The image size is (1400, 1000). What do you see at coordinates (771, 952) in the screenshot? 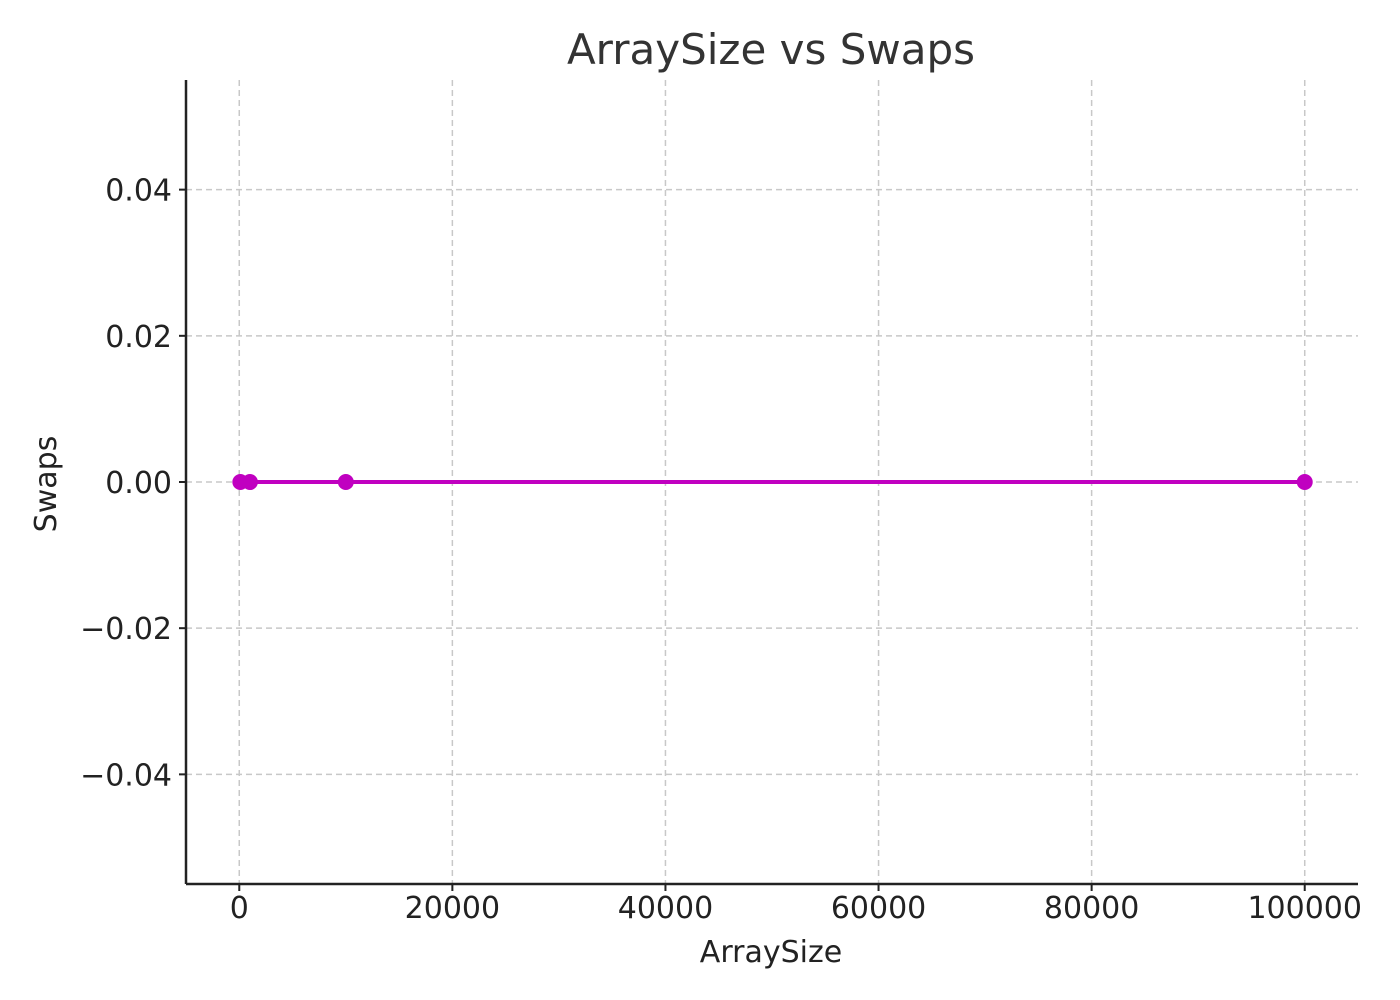
I see `x-axis-label: ArraySize` at bounding box center [771, 952].